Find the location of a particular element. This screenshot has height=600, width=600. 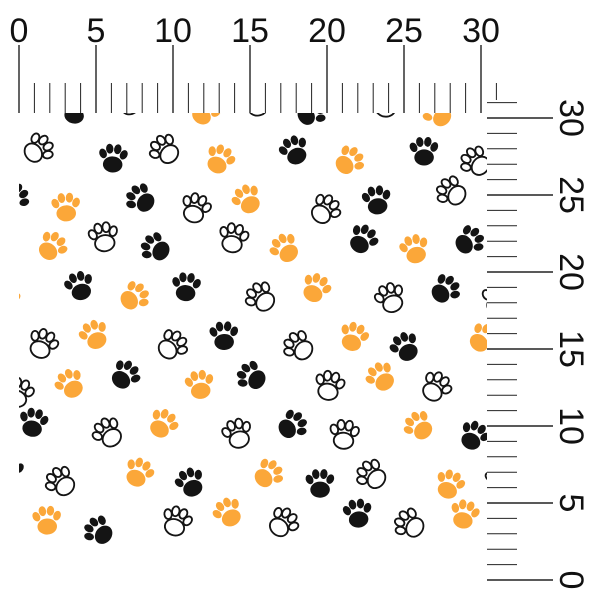

top-ruler-label: 20 is located at coordinates (327, 31).